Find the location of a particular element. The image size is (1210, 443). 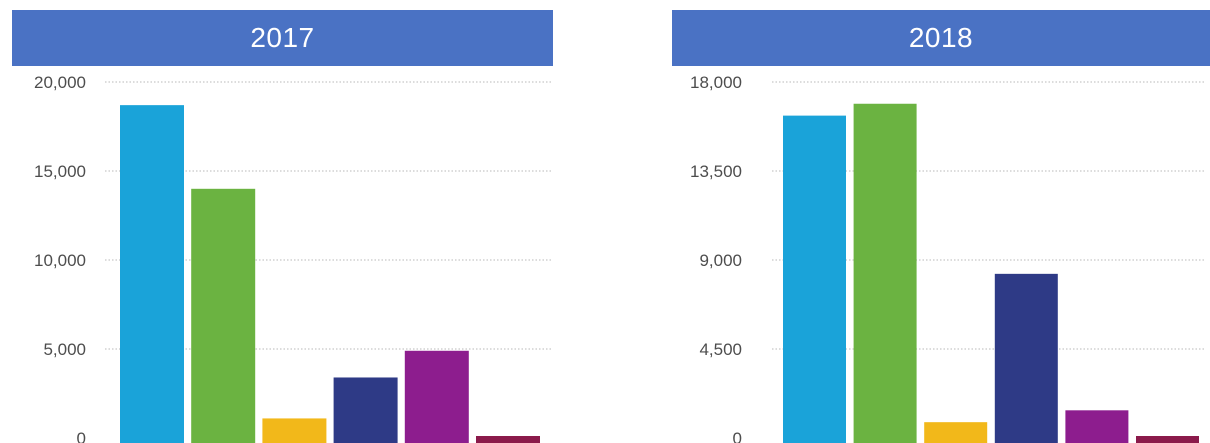

y-tick-label-2017-1: 5,000 is located at coordinates (64, 349).